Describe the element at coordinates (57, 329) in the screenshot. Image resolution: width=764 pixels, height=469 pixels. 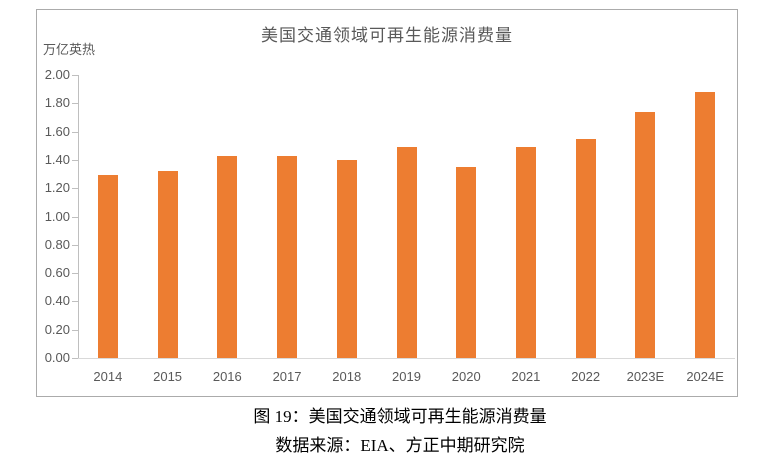
I see `y-tick-label: 0.20` at that location.